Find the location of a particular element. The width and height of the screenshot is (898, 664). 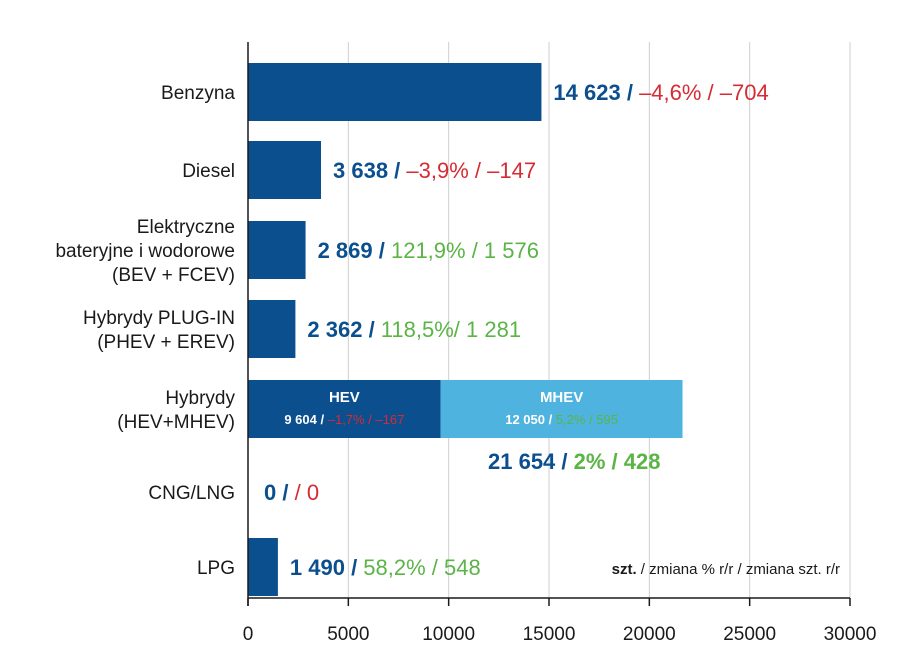

category-label-line: Benzyna is located at coordinates (198, 93).